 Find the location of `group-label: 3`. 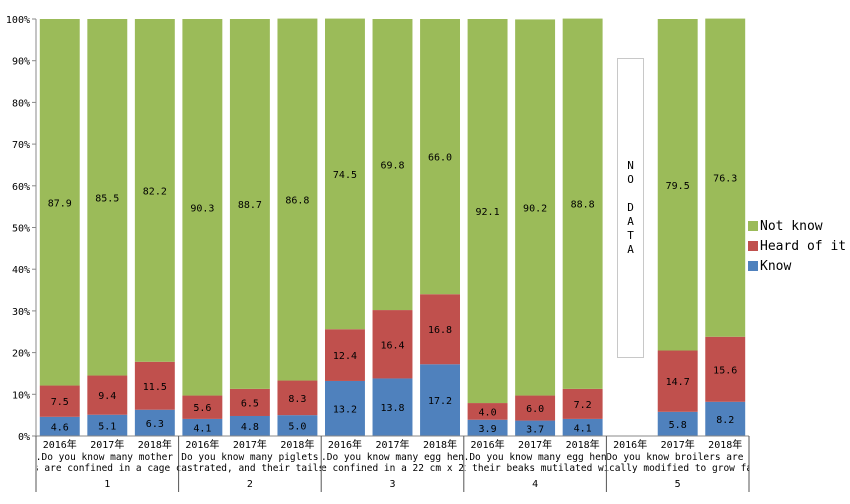

group-label: 3 is located at coordinates (392, 484).